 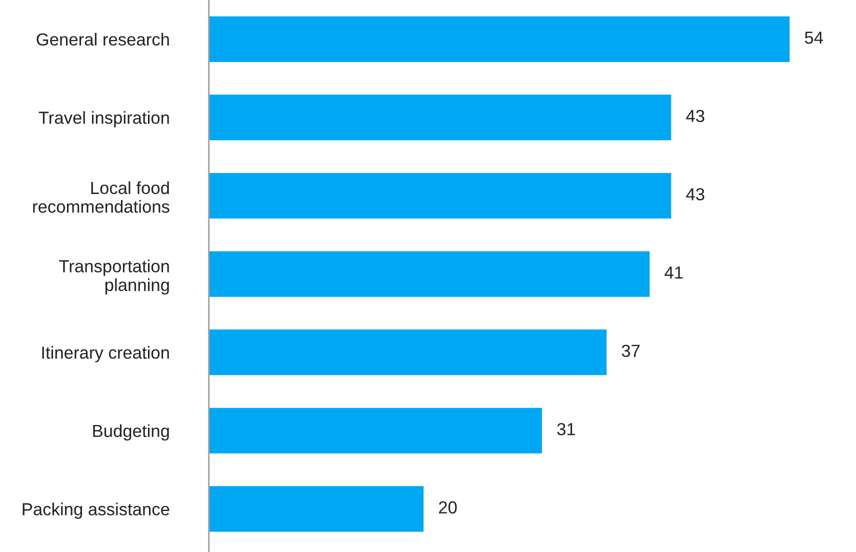 What do you see at coordinates (105, 354) in the screenshot?
I see `y-tick-label: Itinerary creation` at bounding box center [105, 354].